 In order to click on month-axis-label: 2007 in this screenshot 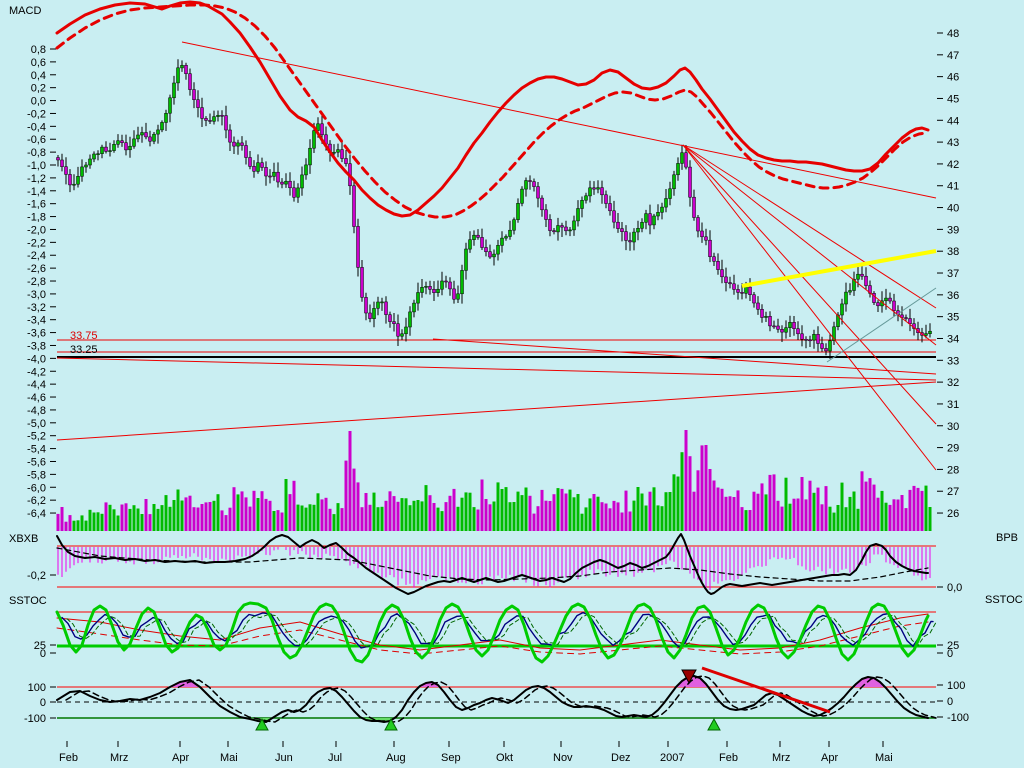, I will do `click(672, 758)`.